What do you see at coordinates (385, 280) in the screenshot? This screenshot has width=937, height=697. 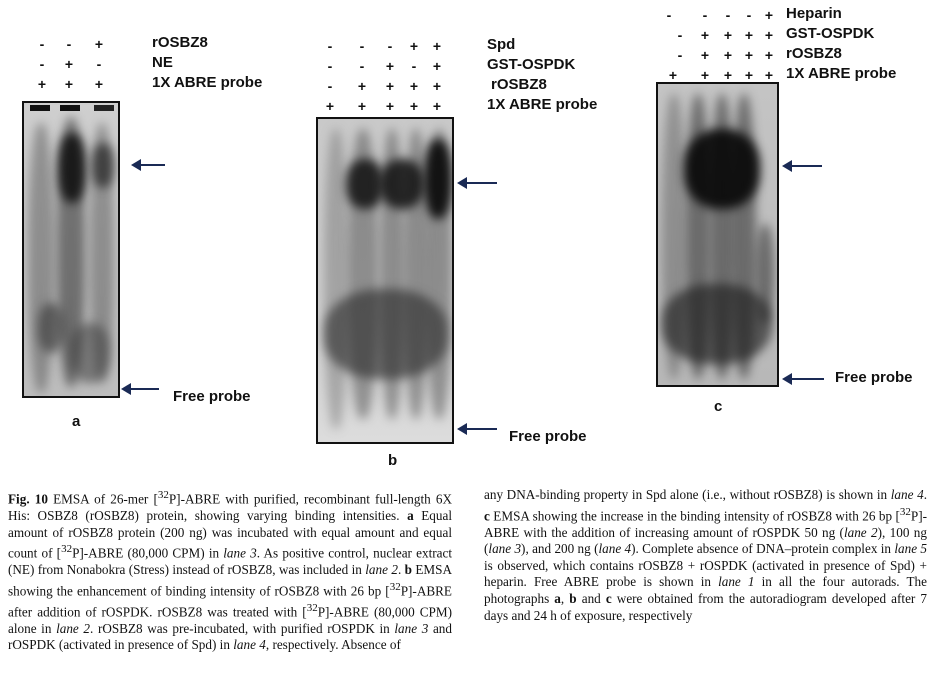 I see `gel-image-b` at bounding box center [385, 280].